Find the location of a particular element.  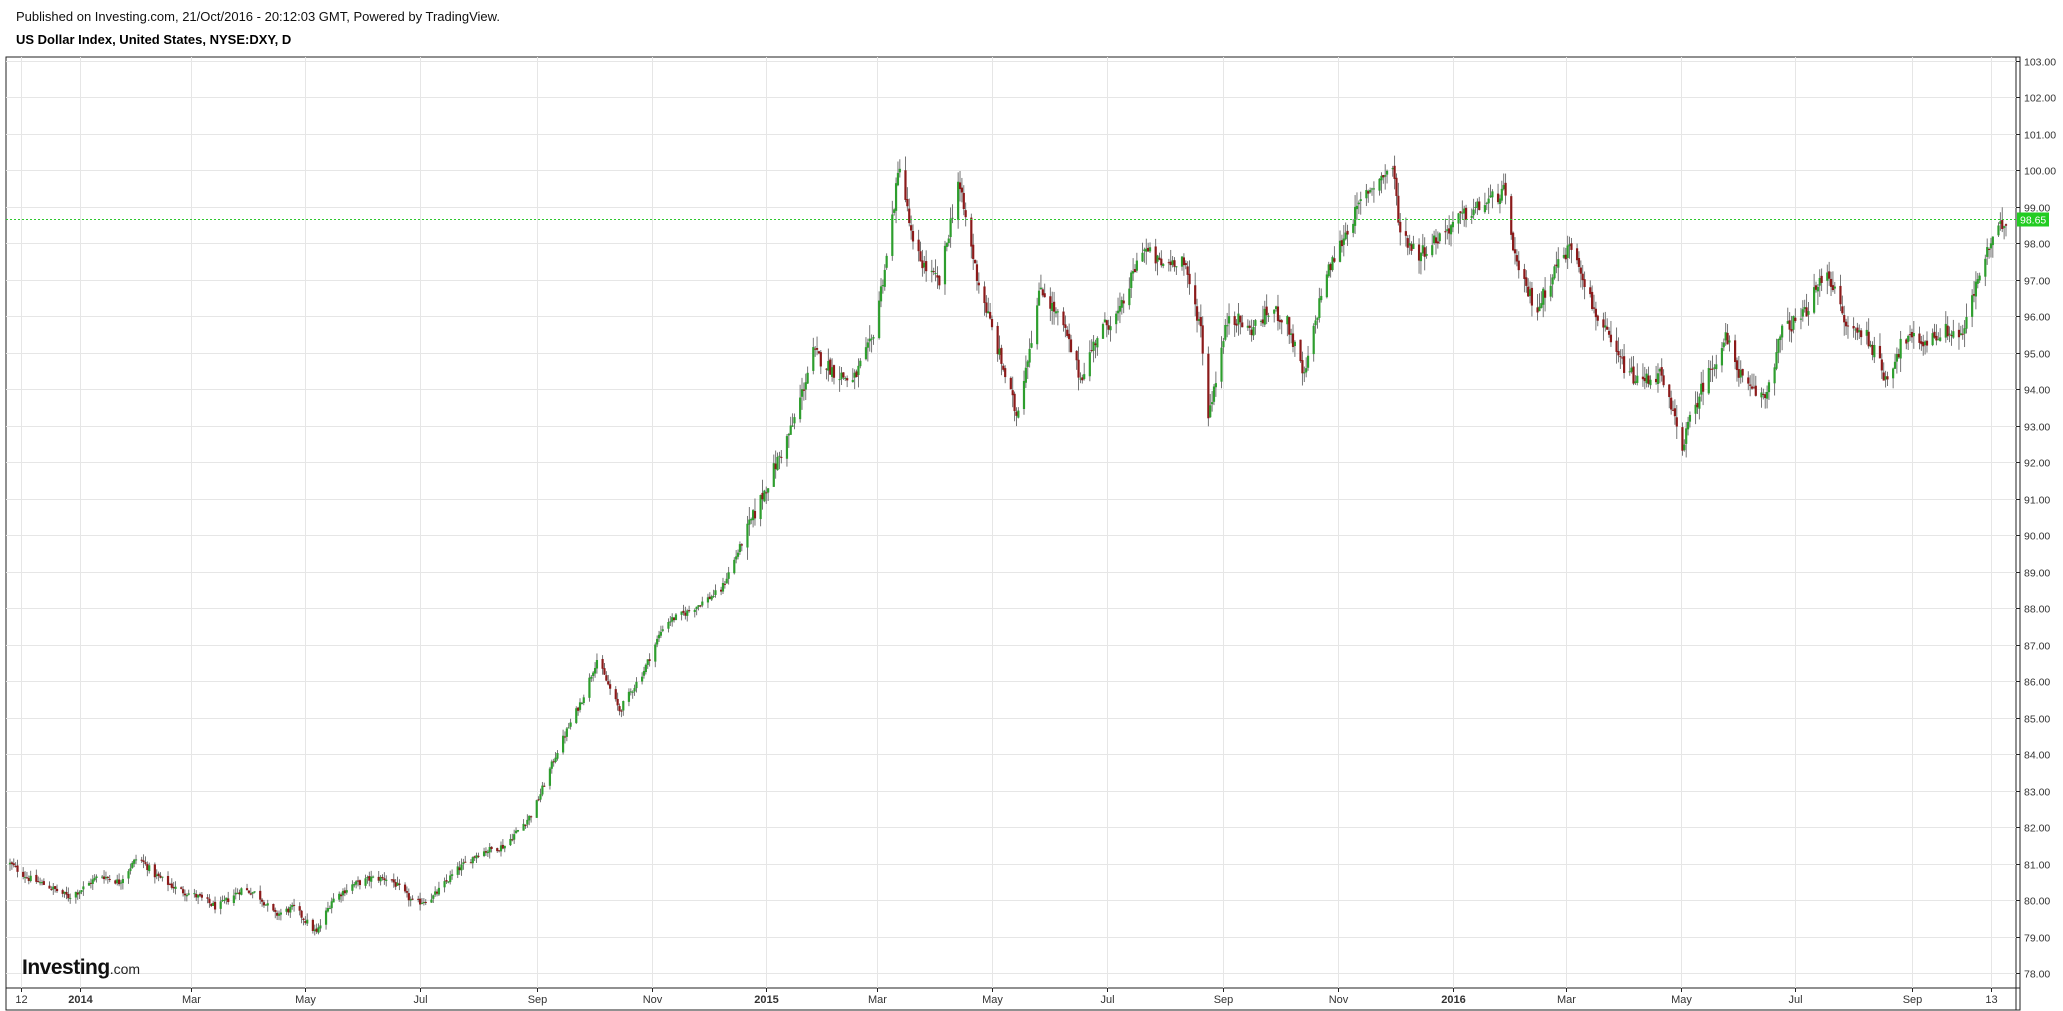

x-tick-label: 2015 is located at coordinates (766, 1000).